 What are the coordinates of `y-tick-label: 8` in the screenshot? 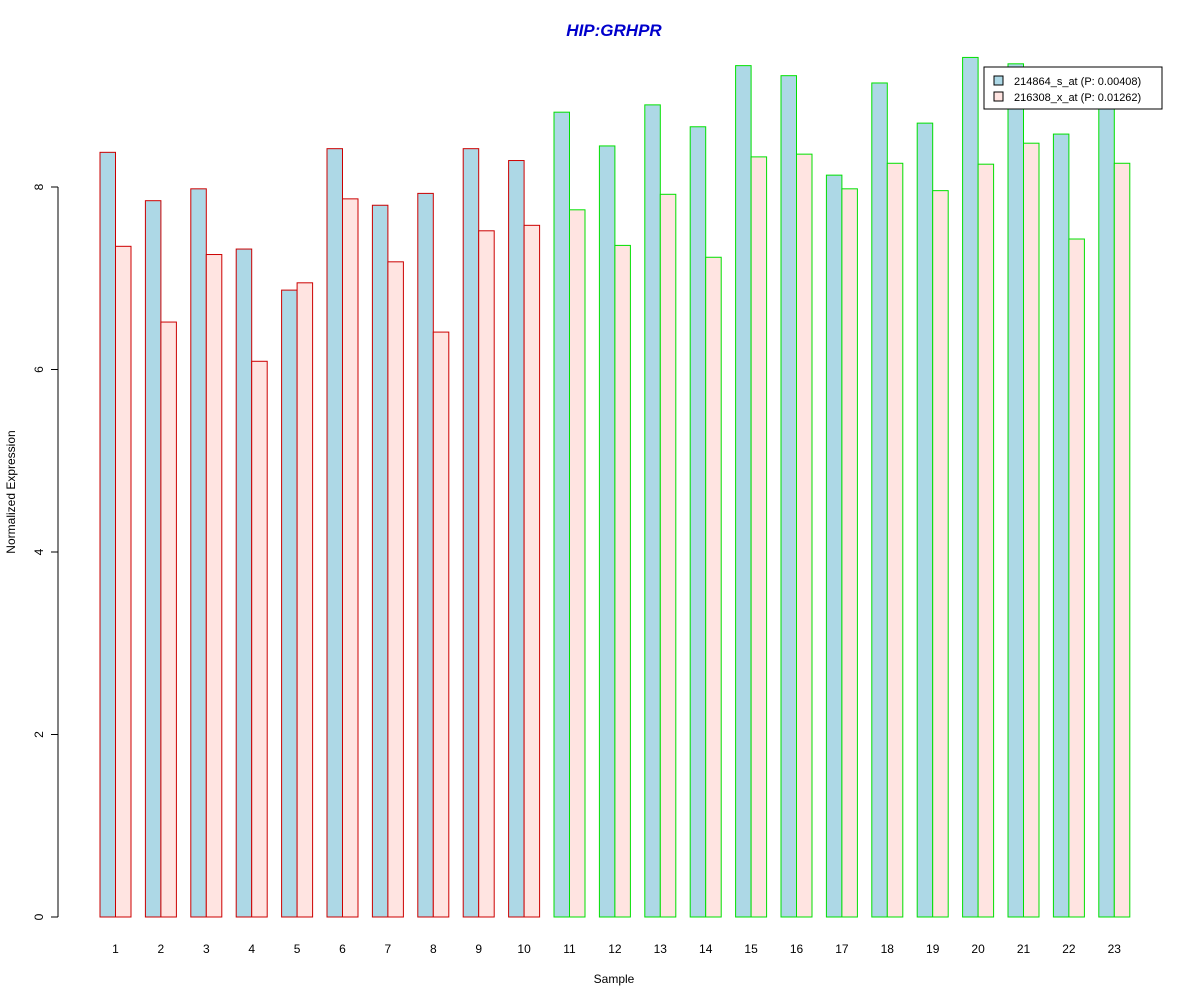 It's located at (39, 186).